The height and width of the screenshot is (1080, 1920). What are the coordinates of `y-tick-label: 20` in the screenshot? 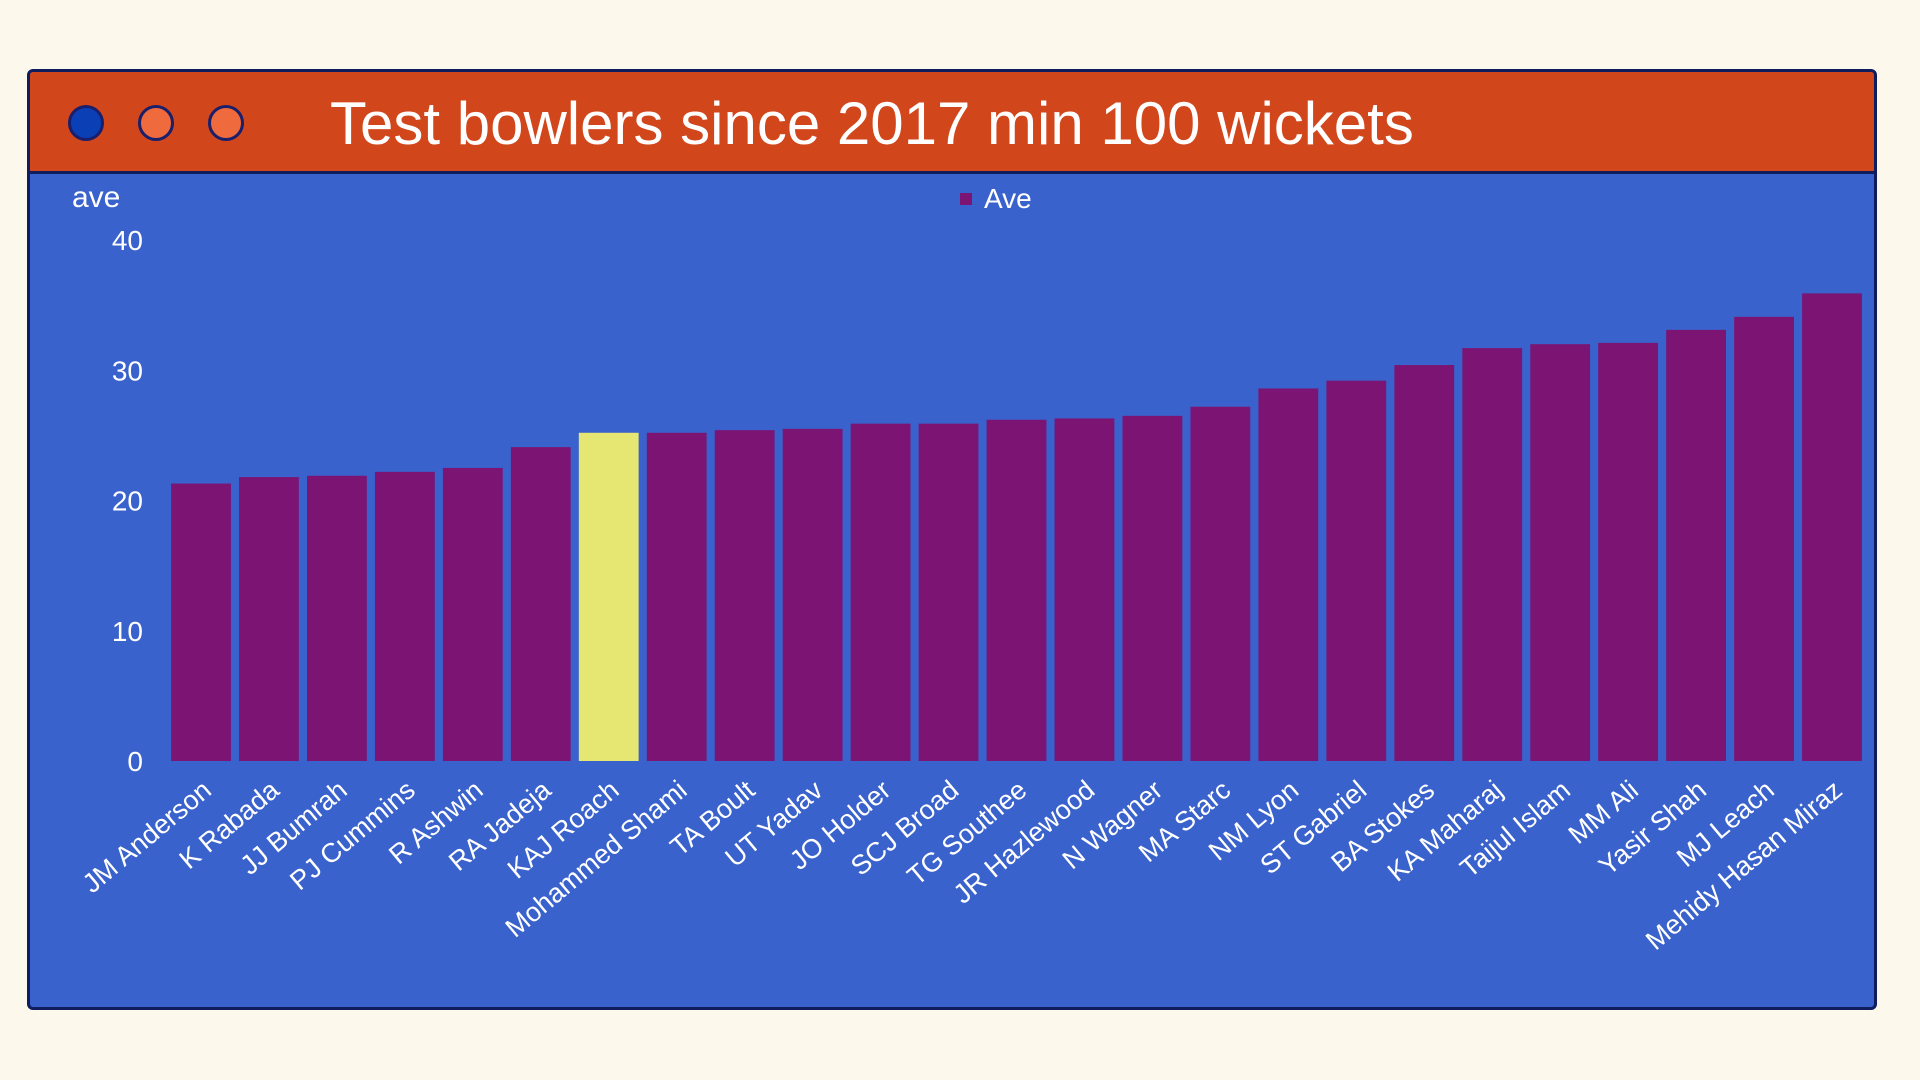 It's located at (127, 501).